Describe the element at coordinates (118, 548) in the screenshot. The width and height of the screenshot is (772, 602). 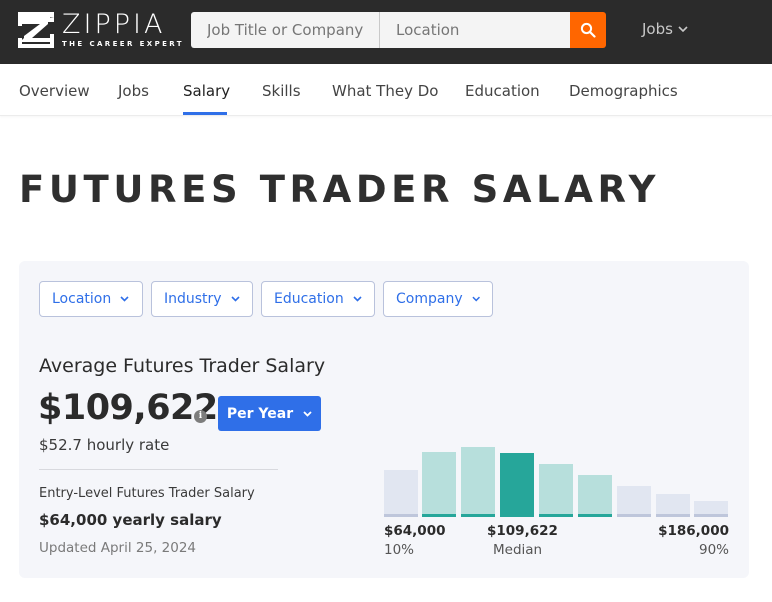
I see `updated-date: Updated April 25, 2024` at that location.